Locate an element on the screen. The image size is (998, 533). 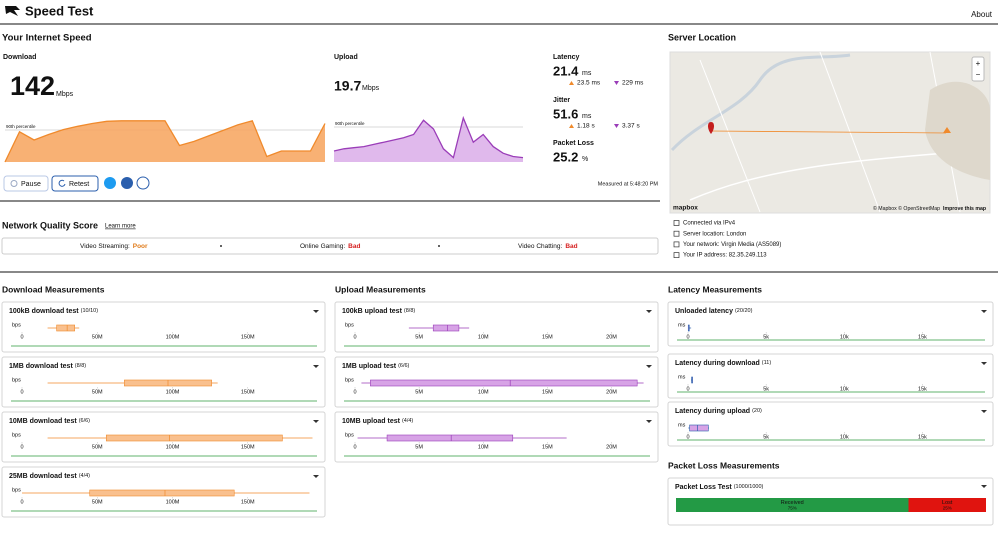
server-info: Your network: Virgin Media (AS5089) is located at coordinates (732, 245).